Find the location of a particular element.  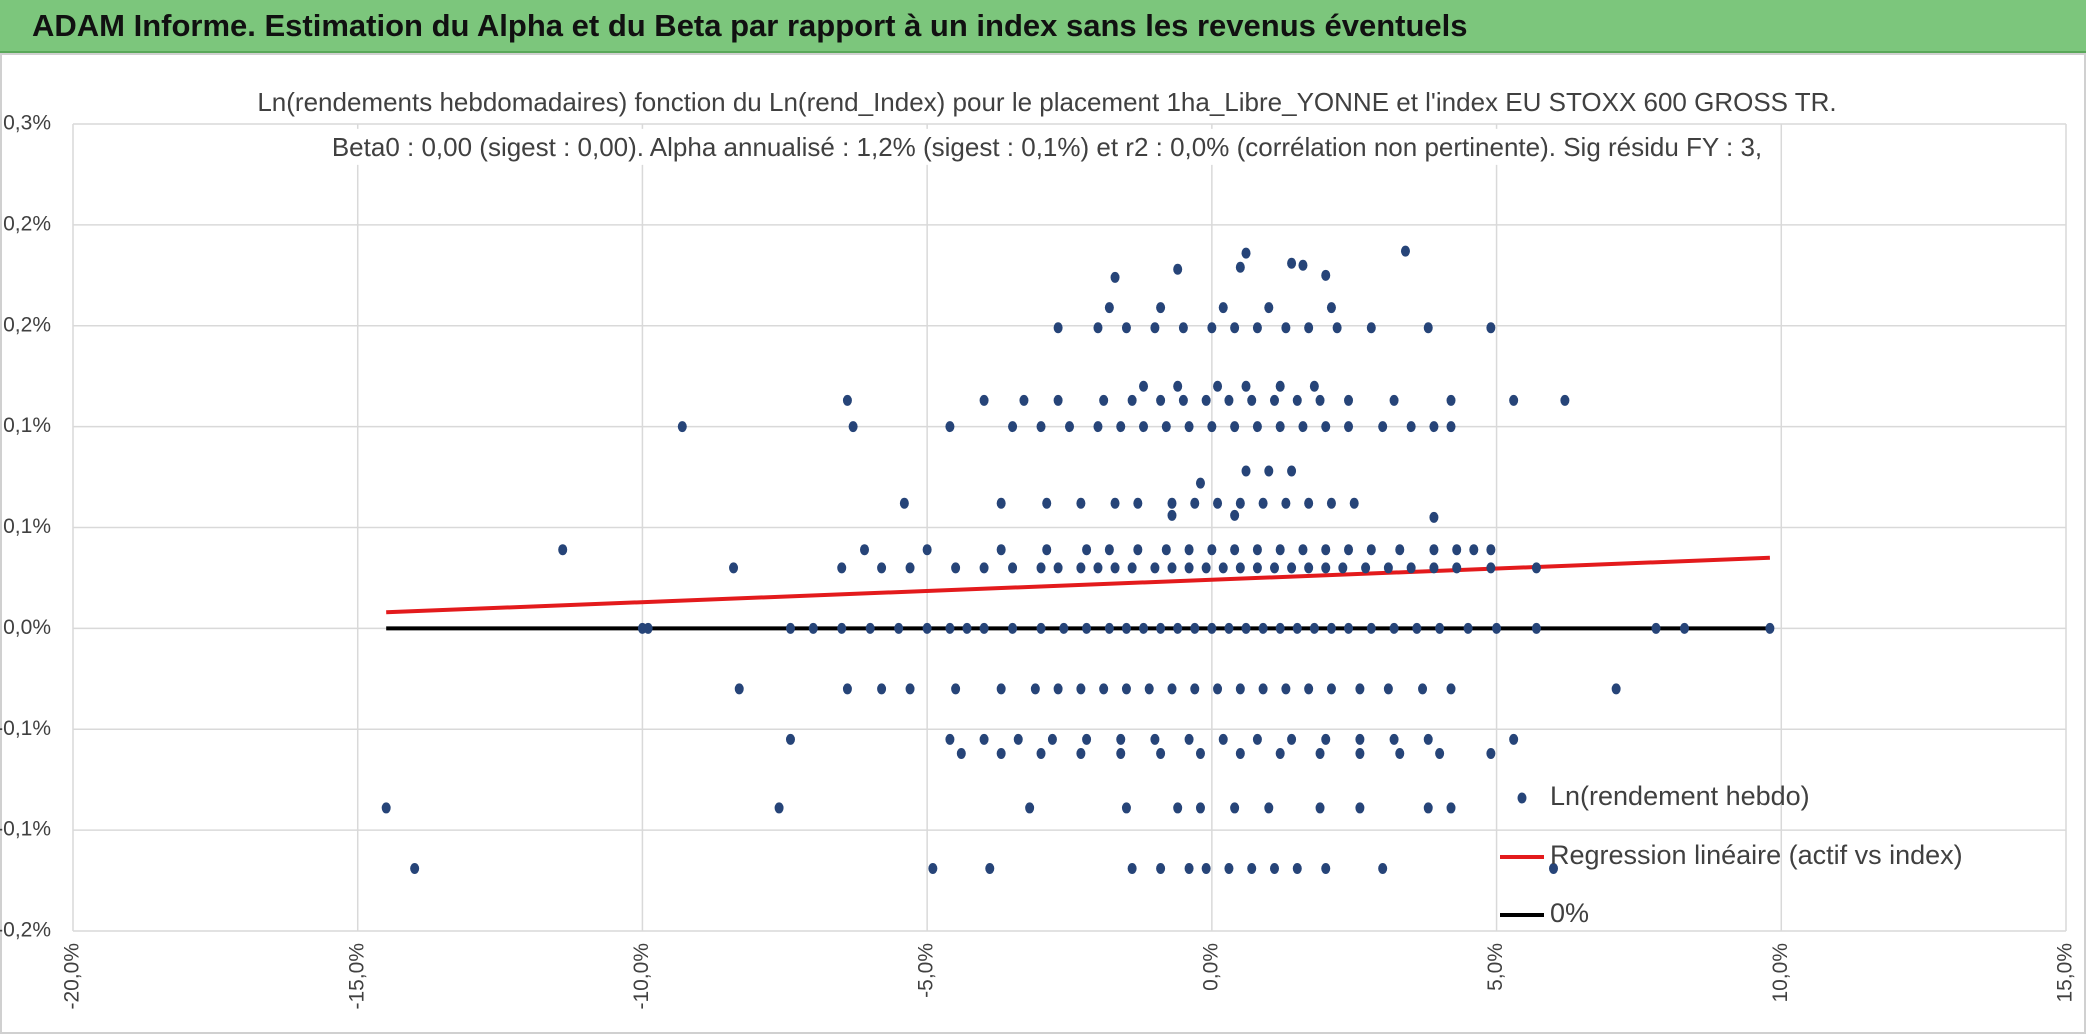

y-tick-label: -0,1% is located at coordinates (25, 728).